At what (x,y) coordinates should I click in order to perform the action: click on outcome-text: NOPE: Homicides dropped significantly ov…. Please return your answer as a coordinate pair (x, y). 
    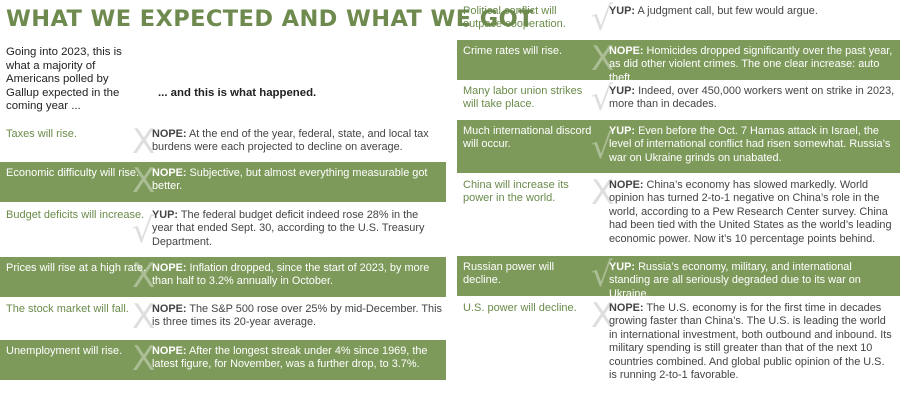
    Looking at the image, I should click on (752, 65).